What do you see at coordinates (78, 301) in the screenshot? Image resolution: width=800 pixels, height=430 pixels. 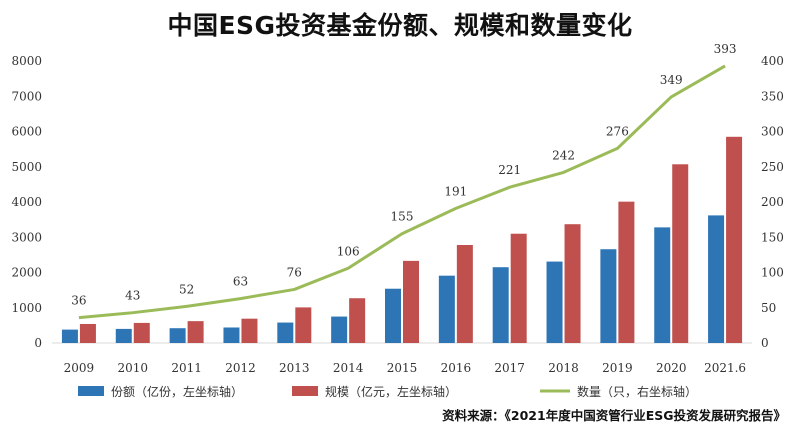 I see `data-label-count: 36` at bounding box center [78, 301].